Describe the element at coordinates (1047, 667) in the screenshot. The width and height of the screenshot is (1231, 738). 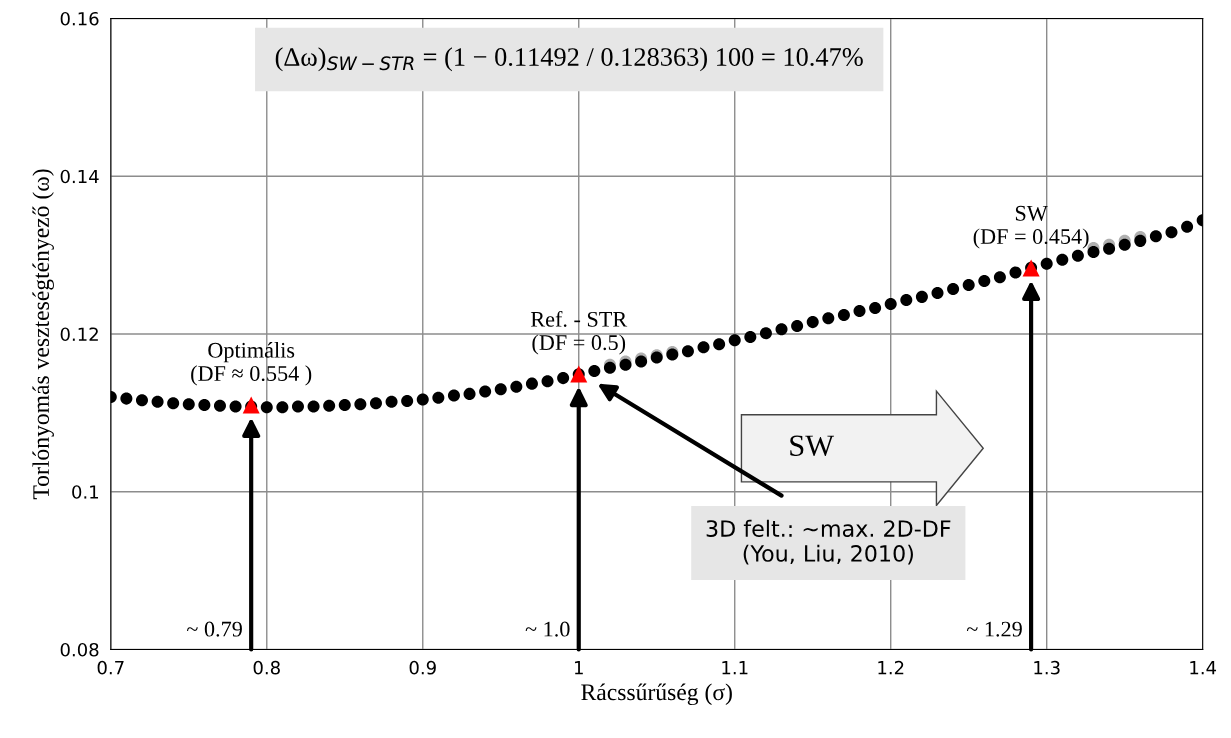
I see `x-tick-label: 1.3` at that location.